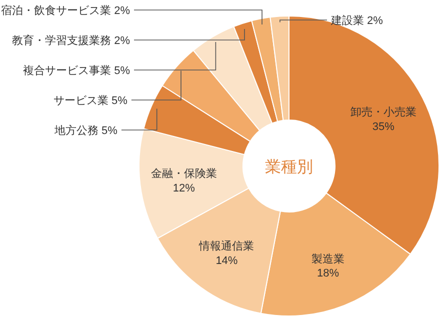  I want to click on slice-label: 宿泊・飲食サービス業 2%, so click(65, 10).